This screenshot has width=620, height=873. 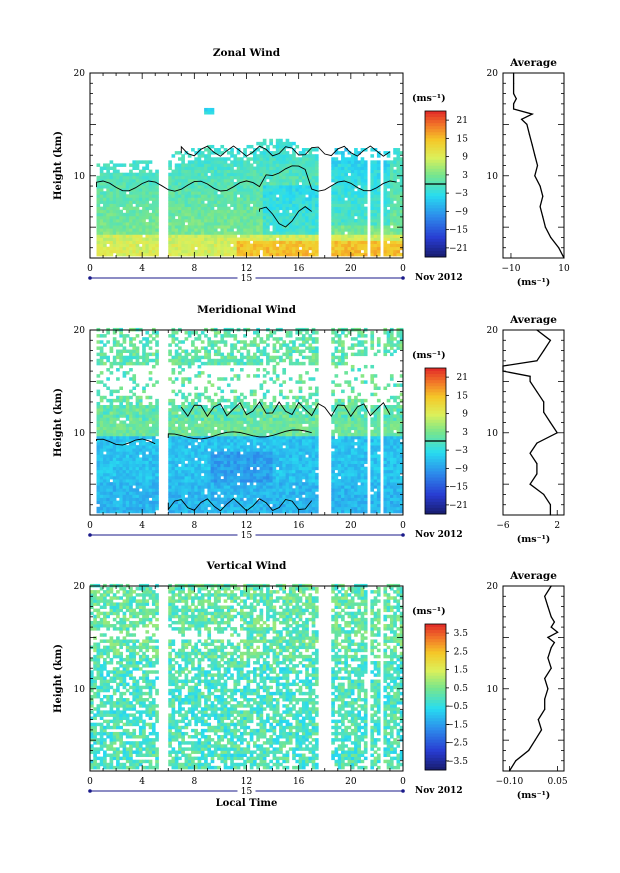 I want to click on heatmap-cells, so click(x=250, y=420).